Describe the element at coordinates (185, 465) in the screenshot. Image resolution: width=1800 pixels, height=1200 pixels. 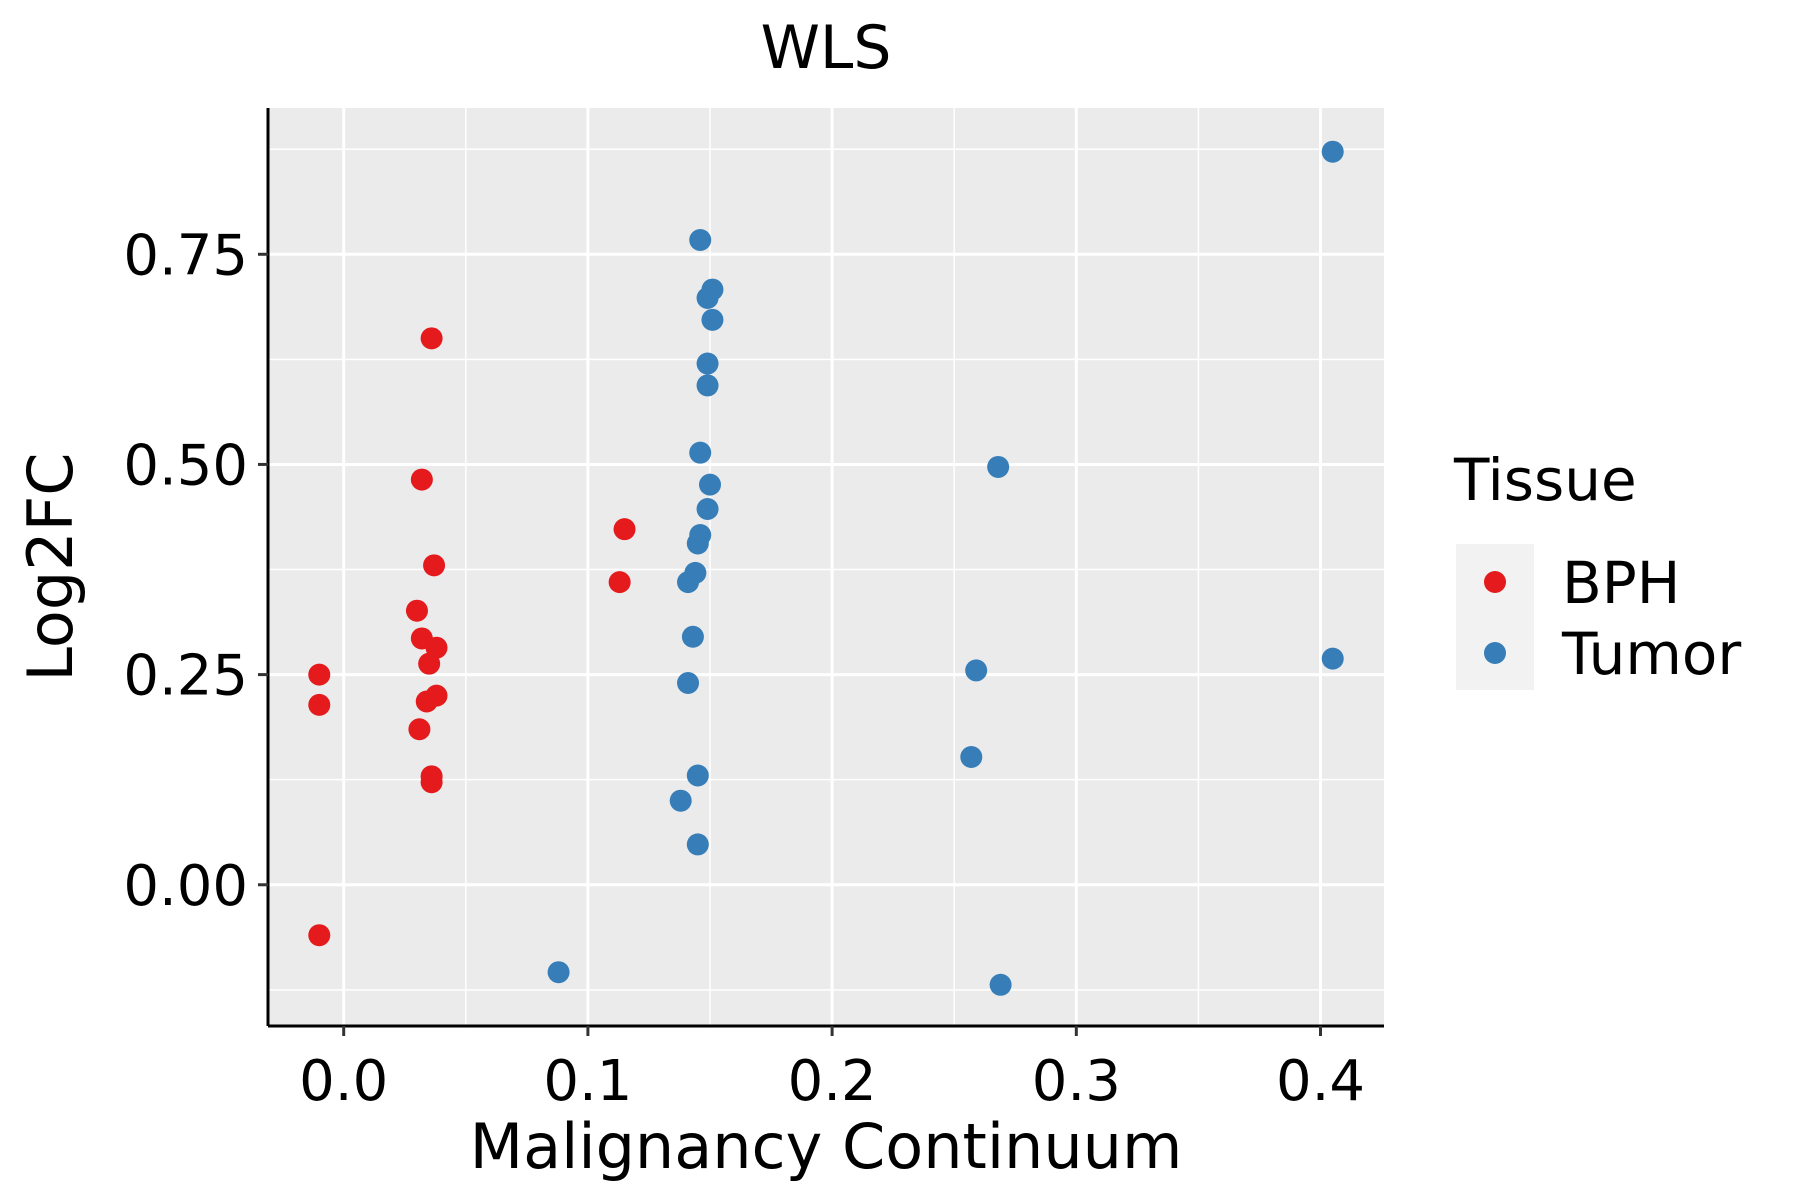
I see `y-tick-label: 0.50` at that location.